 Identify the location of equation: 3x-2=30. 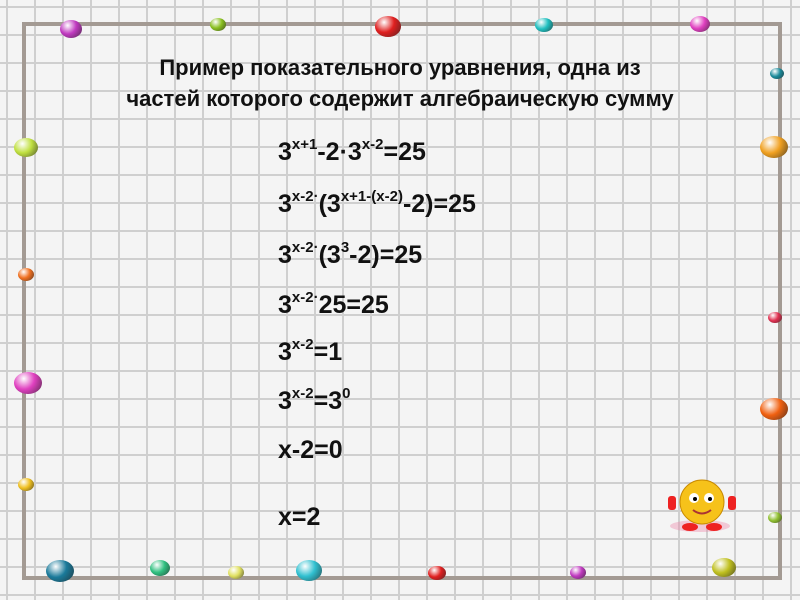
(314, 400).